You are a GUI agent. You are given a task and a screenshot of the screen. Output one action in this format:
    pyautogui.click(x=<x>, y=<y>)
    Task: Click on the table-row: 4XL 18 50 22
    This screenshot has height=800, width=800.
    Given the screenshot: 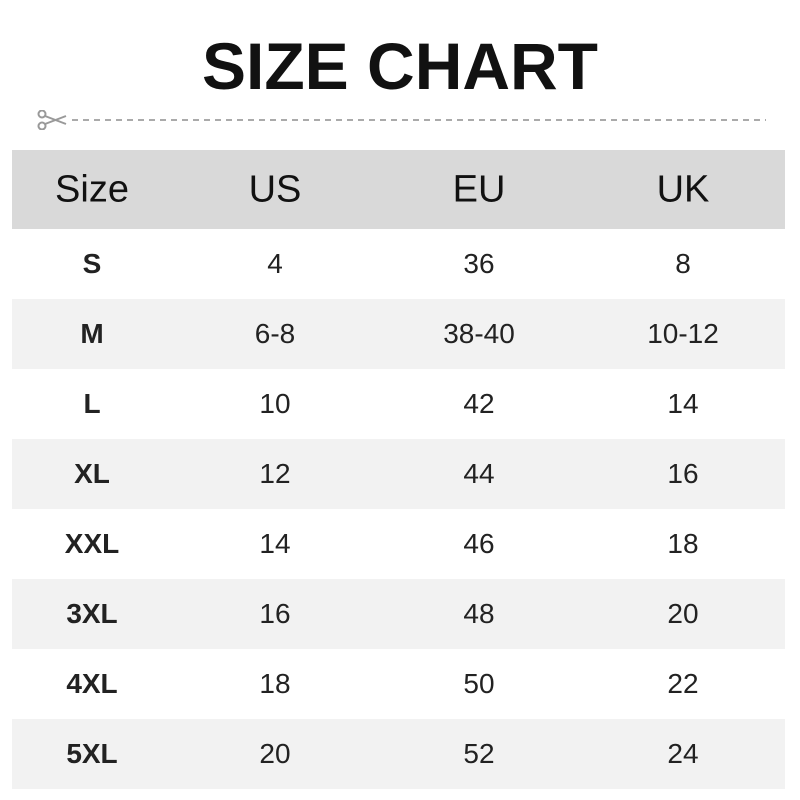 What is the action you would take?
    pyautogui.click(x=398, y=684)
    